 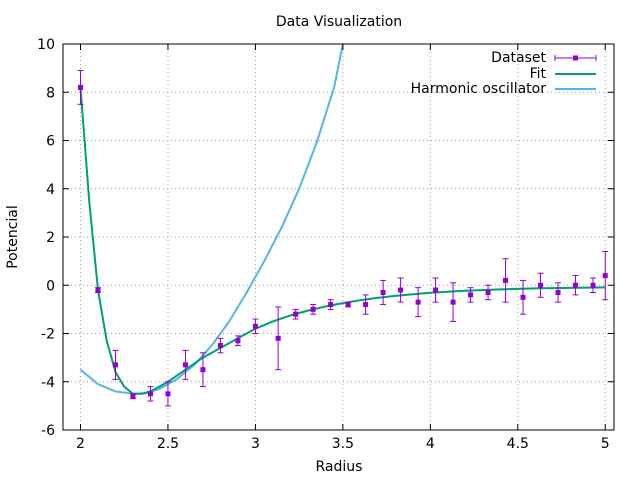 What do you see at coordinates (48, 335) in the screenshot?
I see `y-tick-label: -2` at bounding box center [48, 335].